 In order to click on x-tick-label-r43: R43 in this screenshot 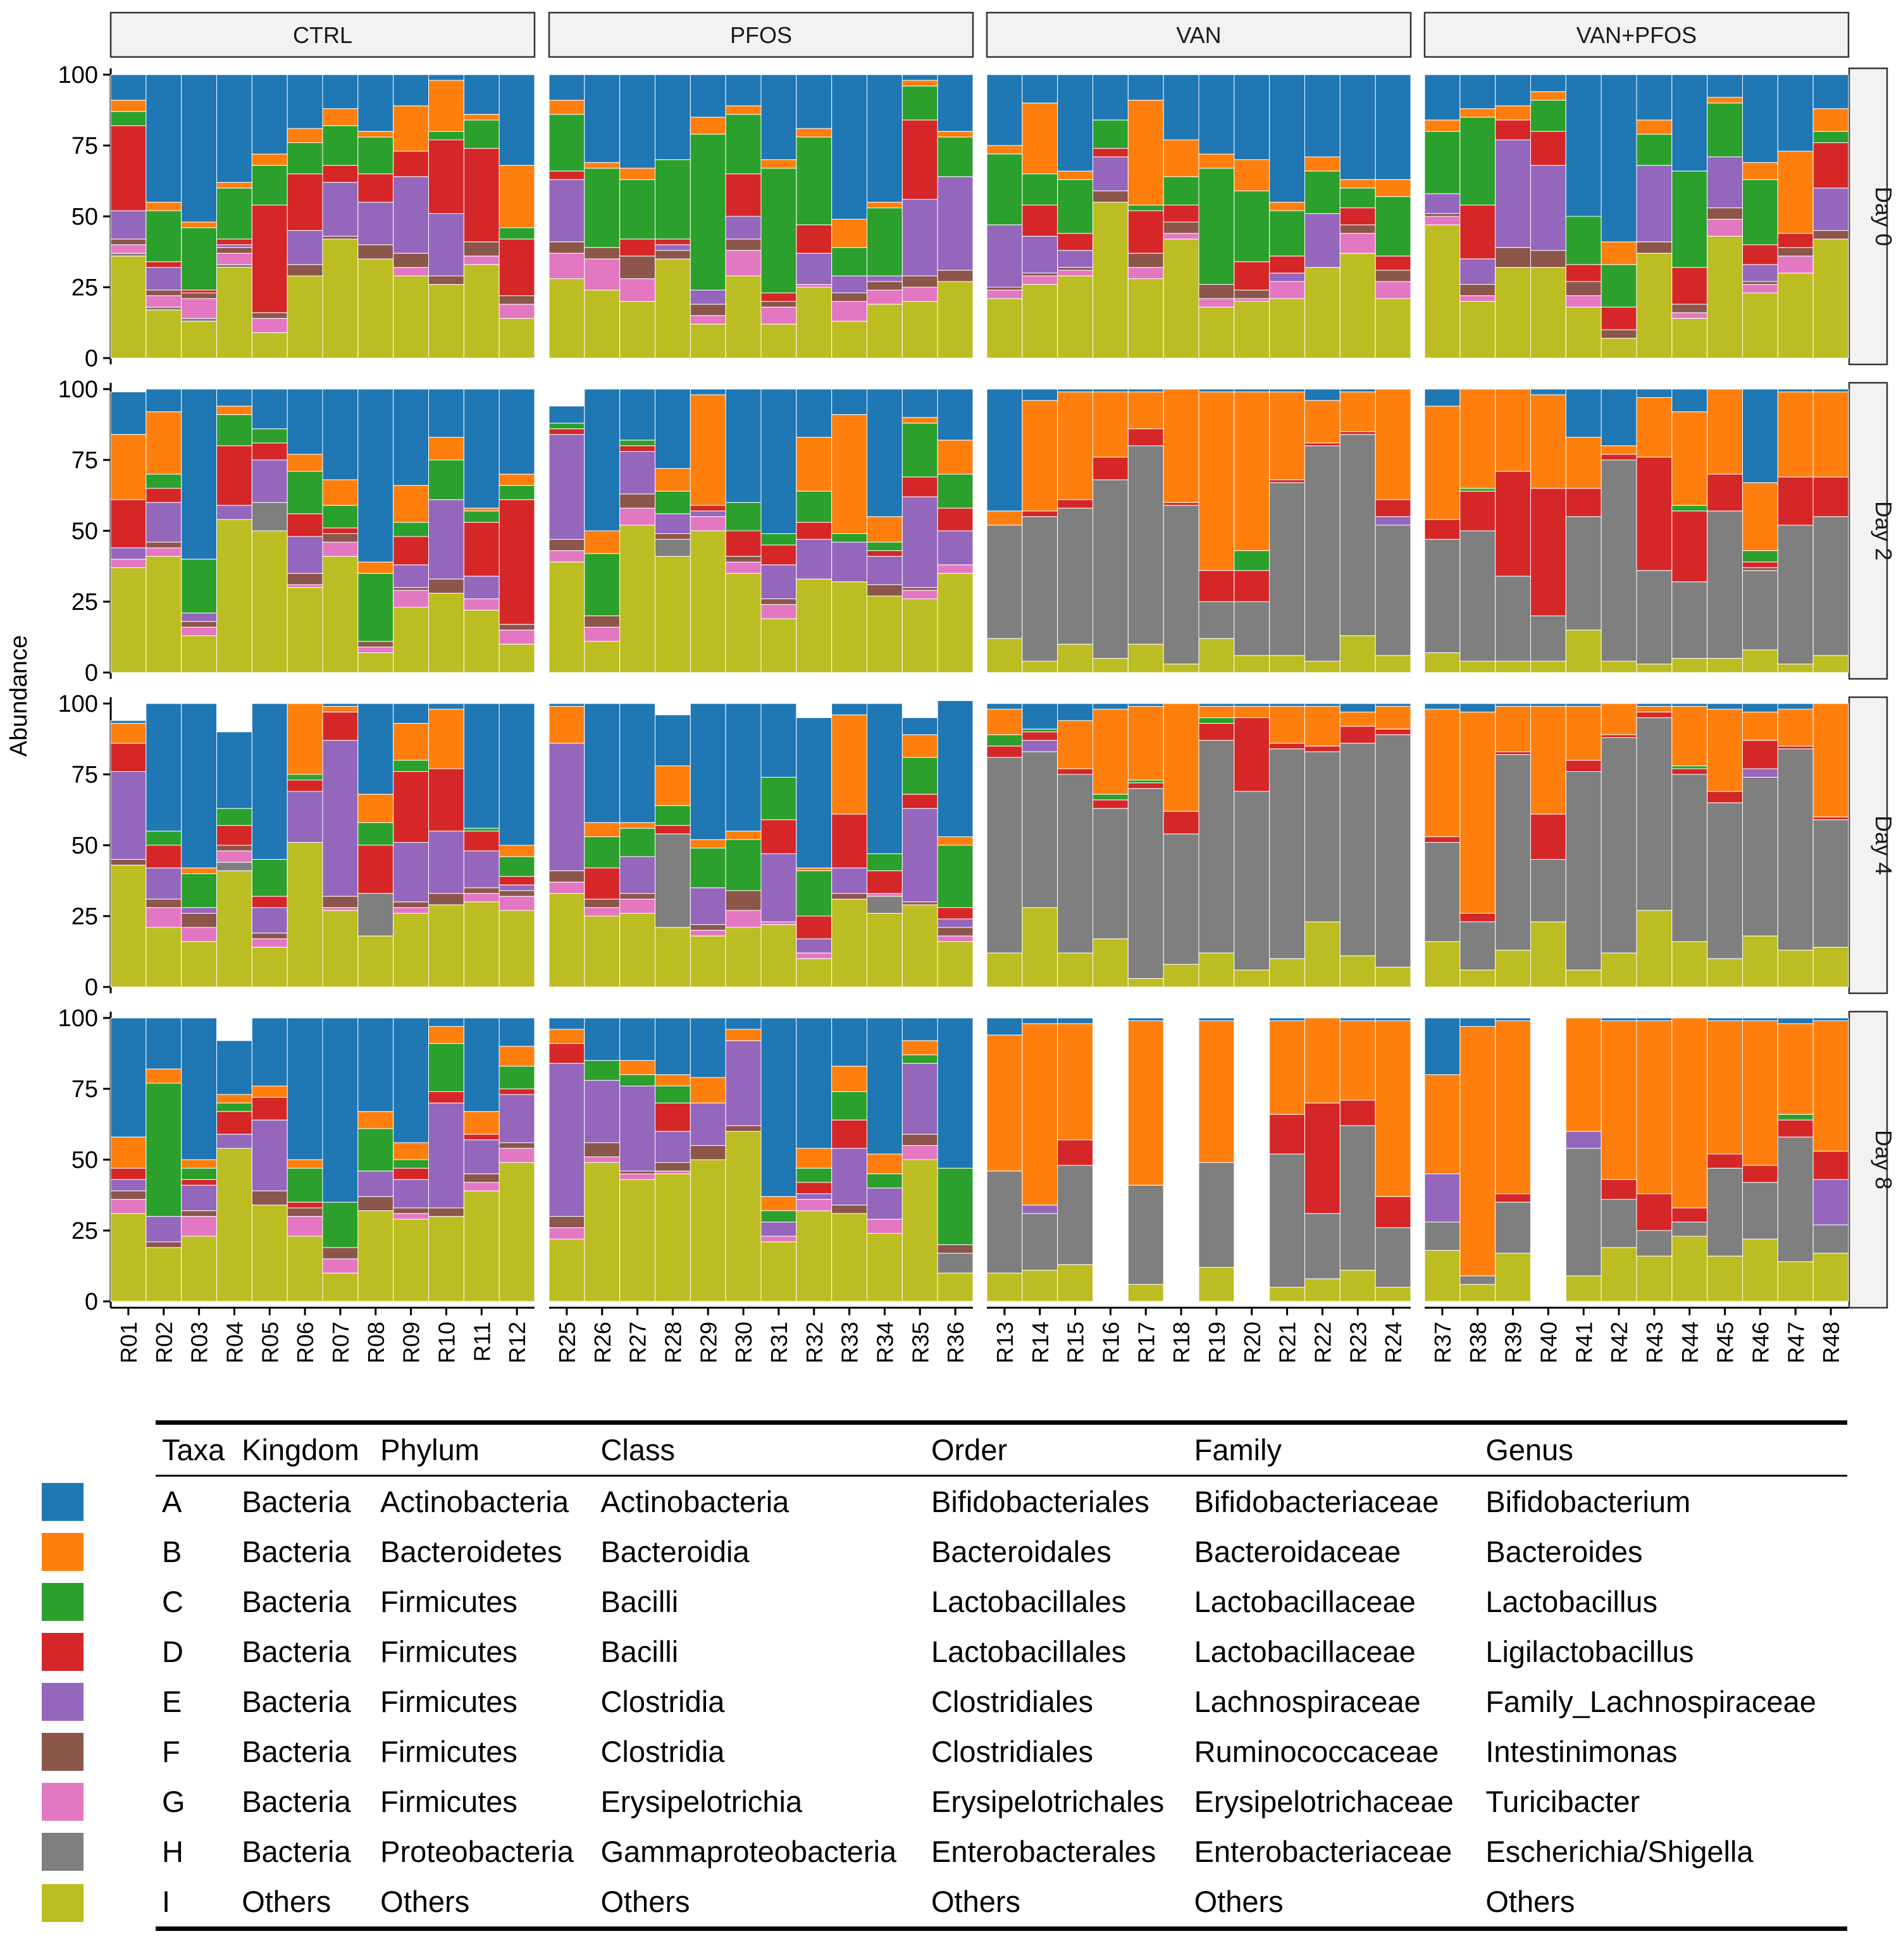, I will do `click(1655, 1342)`.